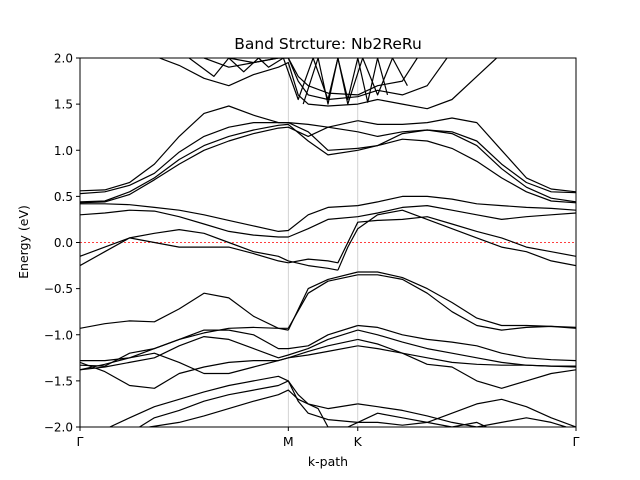 This screenshot has height=480, width=640. Describe the element at coordinates (63, 105) in the screenshot. I see `y-tick-label: 1.5` at that location.